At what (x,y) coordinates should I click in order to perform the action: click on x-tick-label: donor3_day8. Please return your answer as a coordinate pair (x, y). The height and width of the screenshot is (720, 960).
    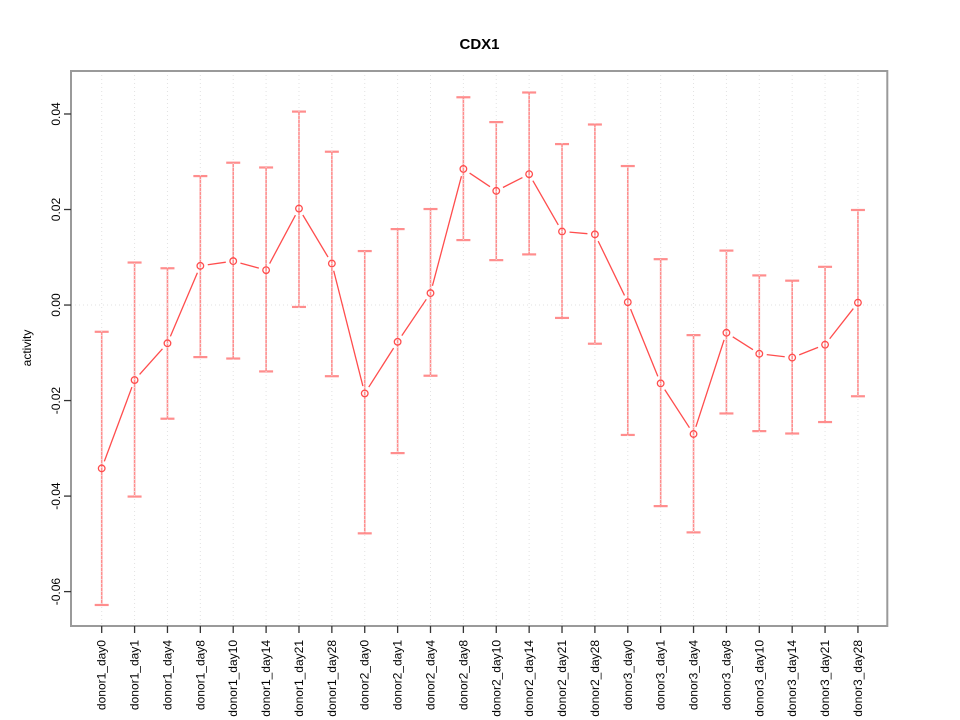
    Looking at the image, I should click on (726, 675).